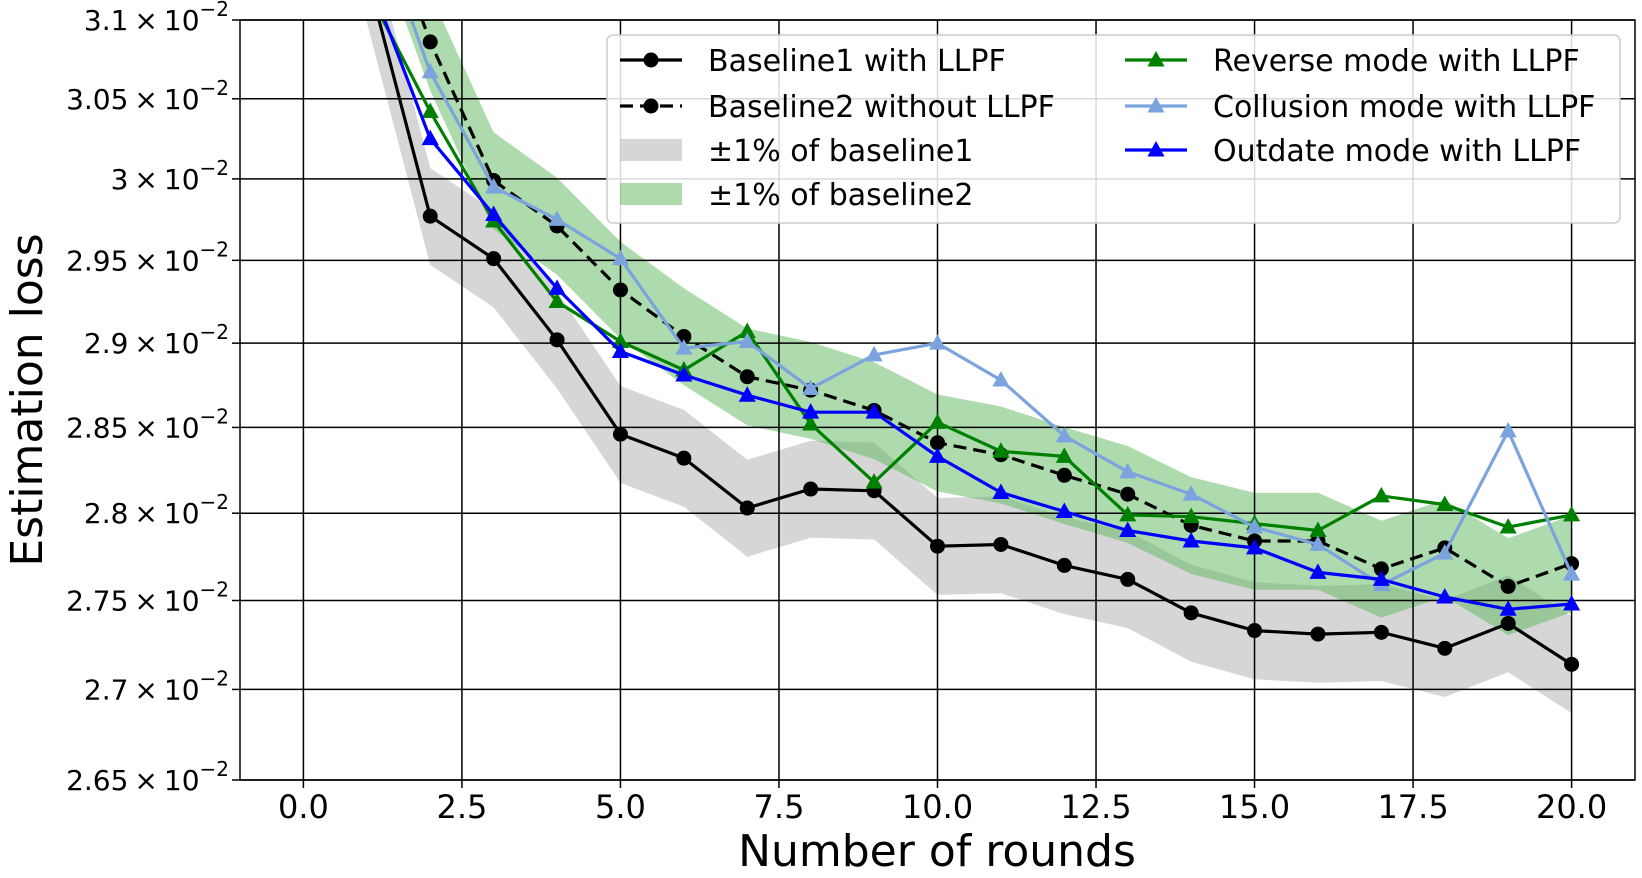  I want to click on y-tick-label: 2.8 × 10⁻², so click(156, 510).